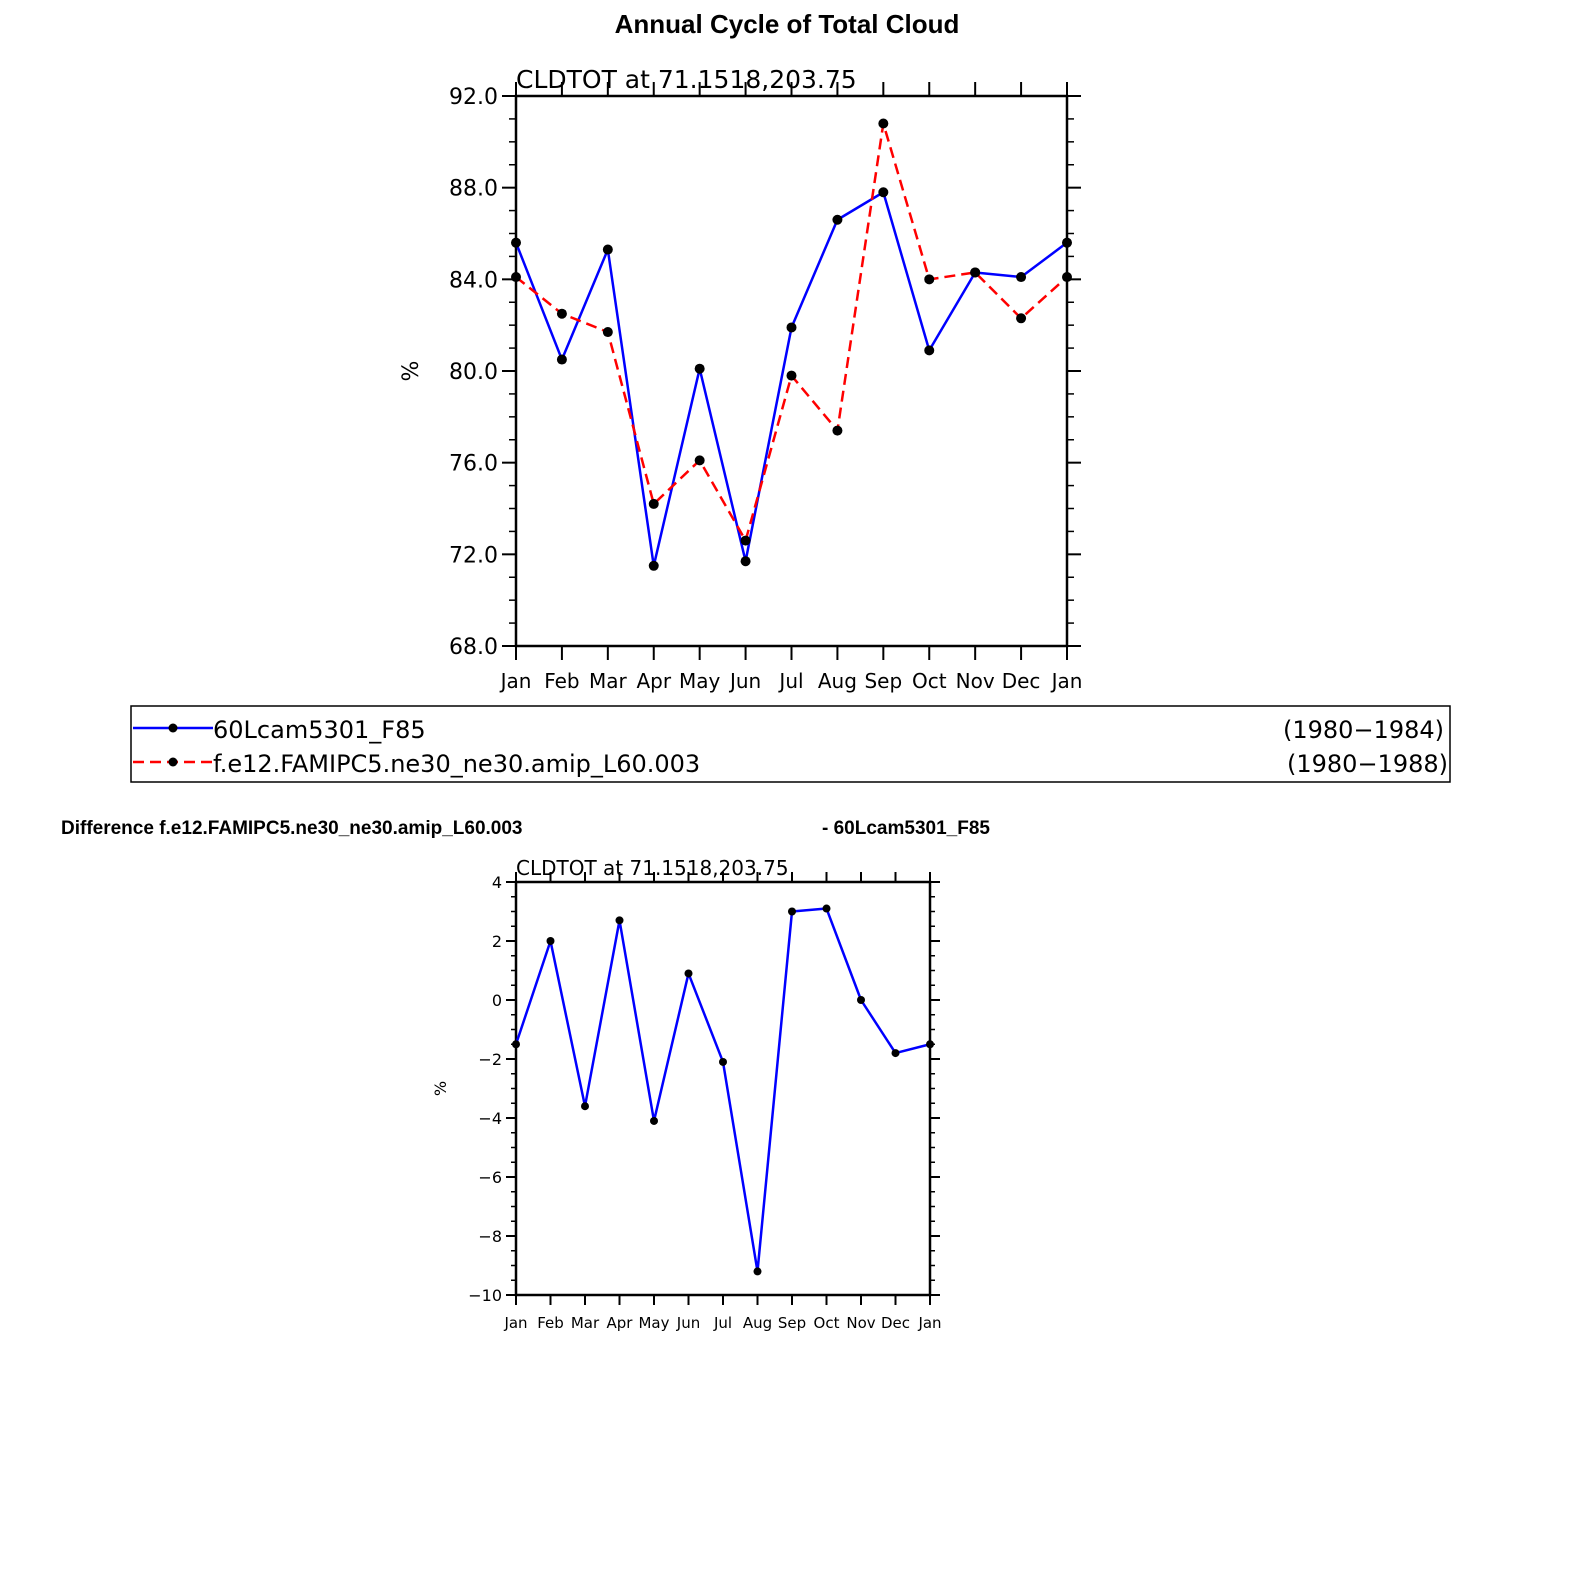 The width and height of the screenshot is (1575, 1575). I want to click on y-tick-label: 84.0, so click(473, 280).